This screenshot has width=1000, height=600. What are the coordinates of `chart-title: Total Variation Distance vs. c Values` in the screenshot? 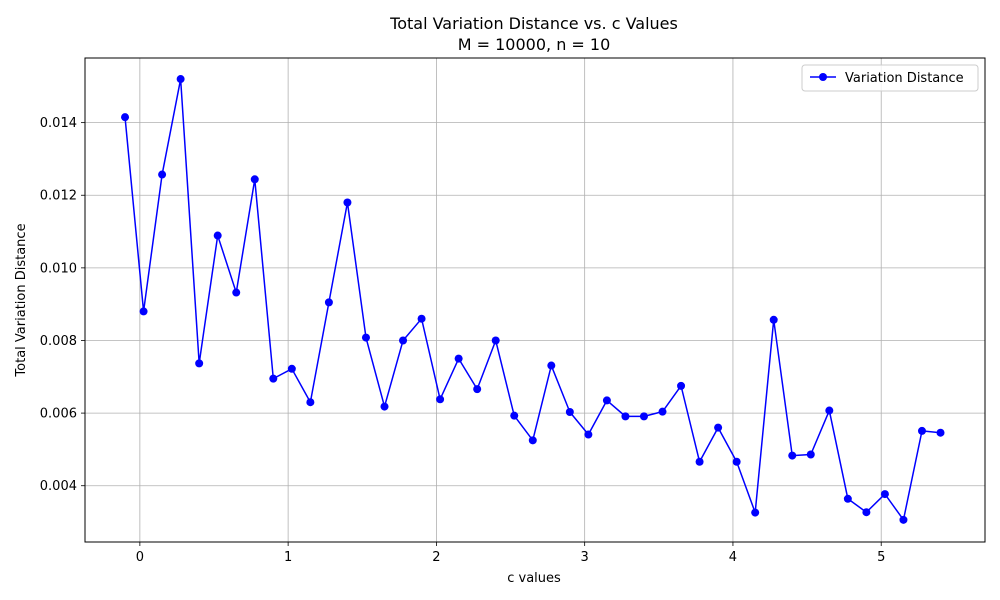 It's located at (533, 23).